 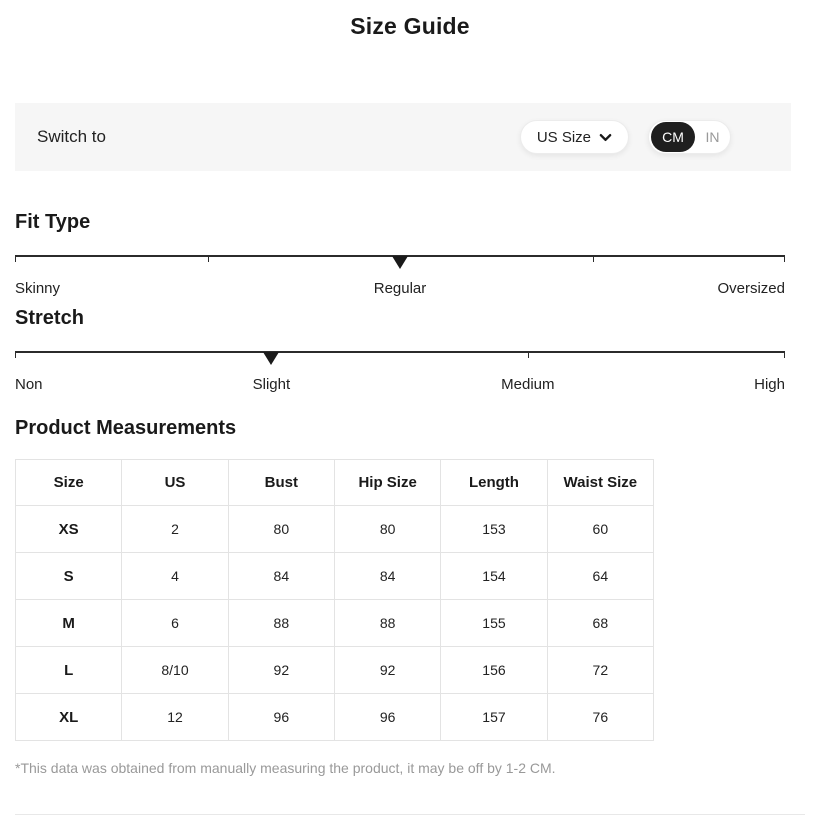 I want to click on col-header-size: Size, so click(x=68, y=482).